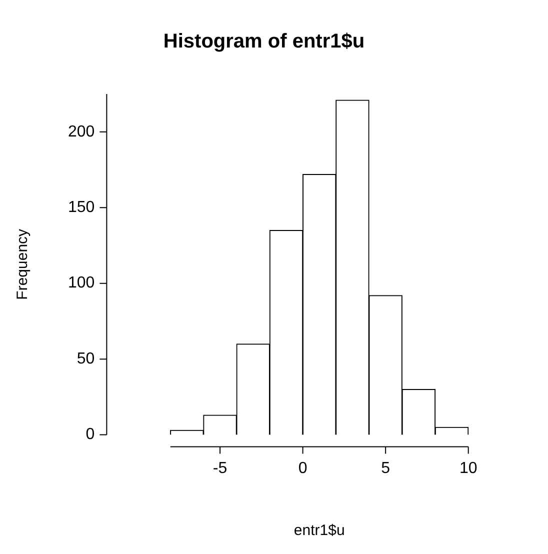  Describe the element at coordinates (468, 468) in the screenshot. I see `x-tick-label: 10` at that location.